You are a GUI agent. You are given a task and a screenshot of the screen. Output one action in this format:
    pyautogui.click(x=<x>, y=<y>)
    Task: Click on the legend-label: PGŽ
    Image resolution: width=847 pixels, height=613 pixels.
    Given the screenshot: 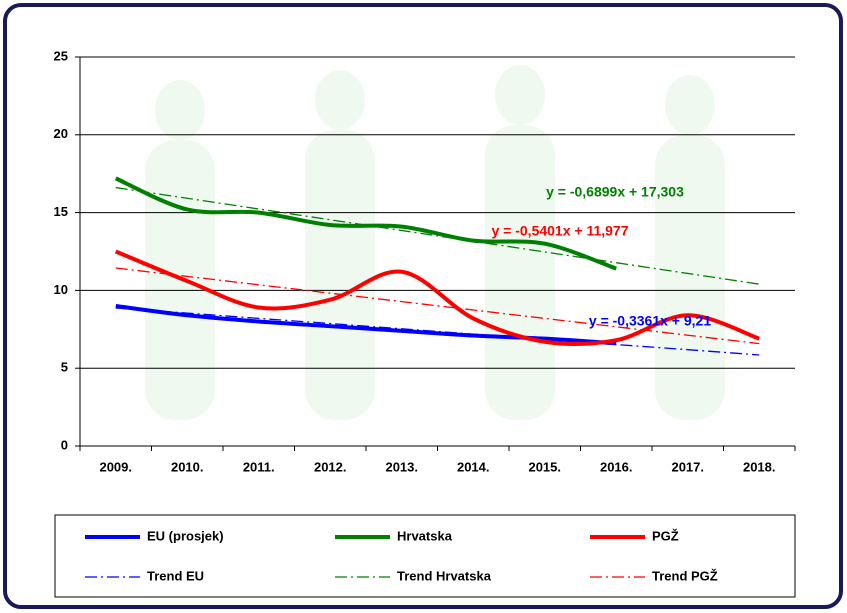 What is the action you would take?
    pyautogui.click(x=665, y=535)
    